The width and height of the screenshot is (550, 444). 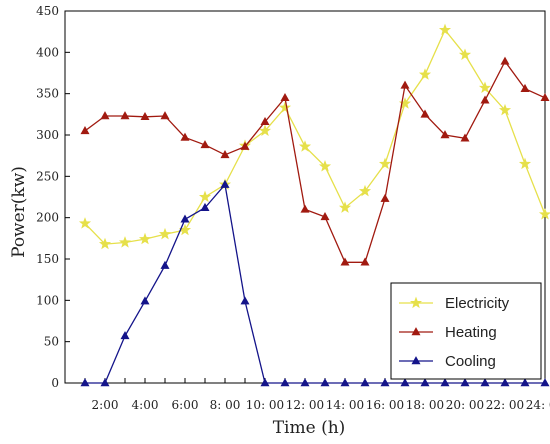 I want to click on y-tick-label: 400, so click(x=47, y=52).